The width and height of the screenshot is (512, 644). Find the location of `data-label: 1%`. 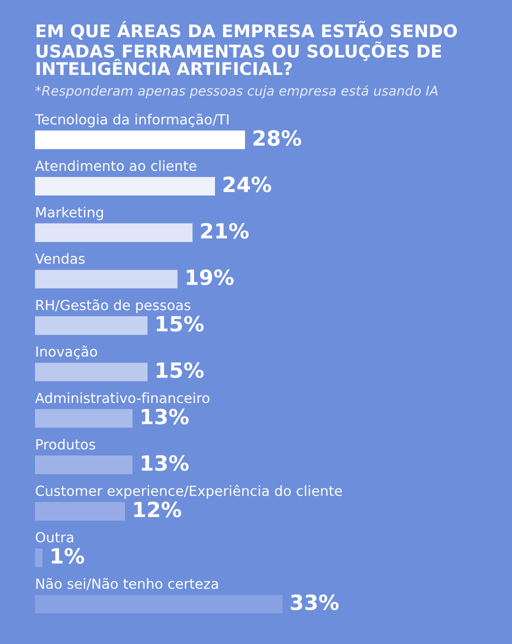

data-label: 1% is located at coordinates (68, 556).